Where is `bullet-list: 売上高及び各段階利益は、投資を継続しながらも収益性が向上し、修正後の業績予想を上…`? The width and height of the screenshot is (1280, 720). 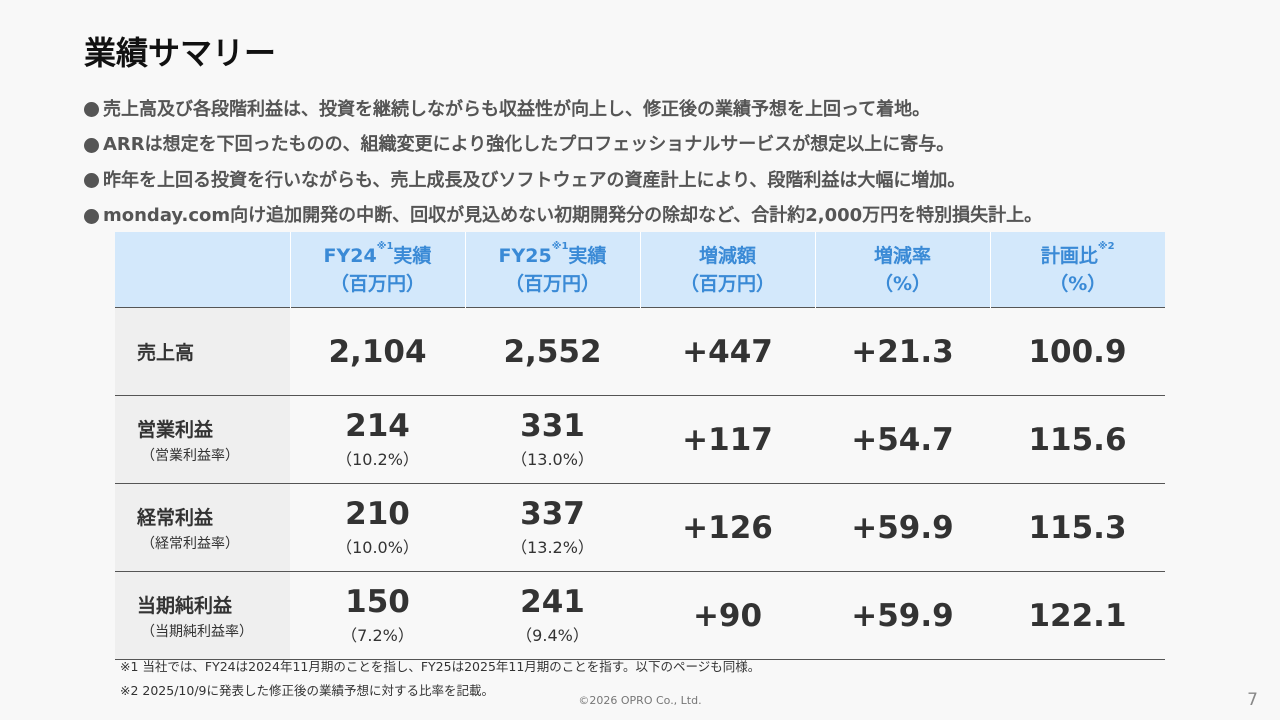
bullet-list: 売上高及び各段階利益は、投資を継続しながらも収益性が向上し、修正後の業績予想を上… is located at coordinates (563, 163).